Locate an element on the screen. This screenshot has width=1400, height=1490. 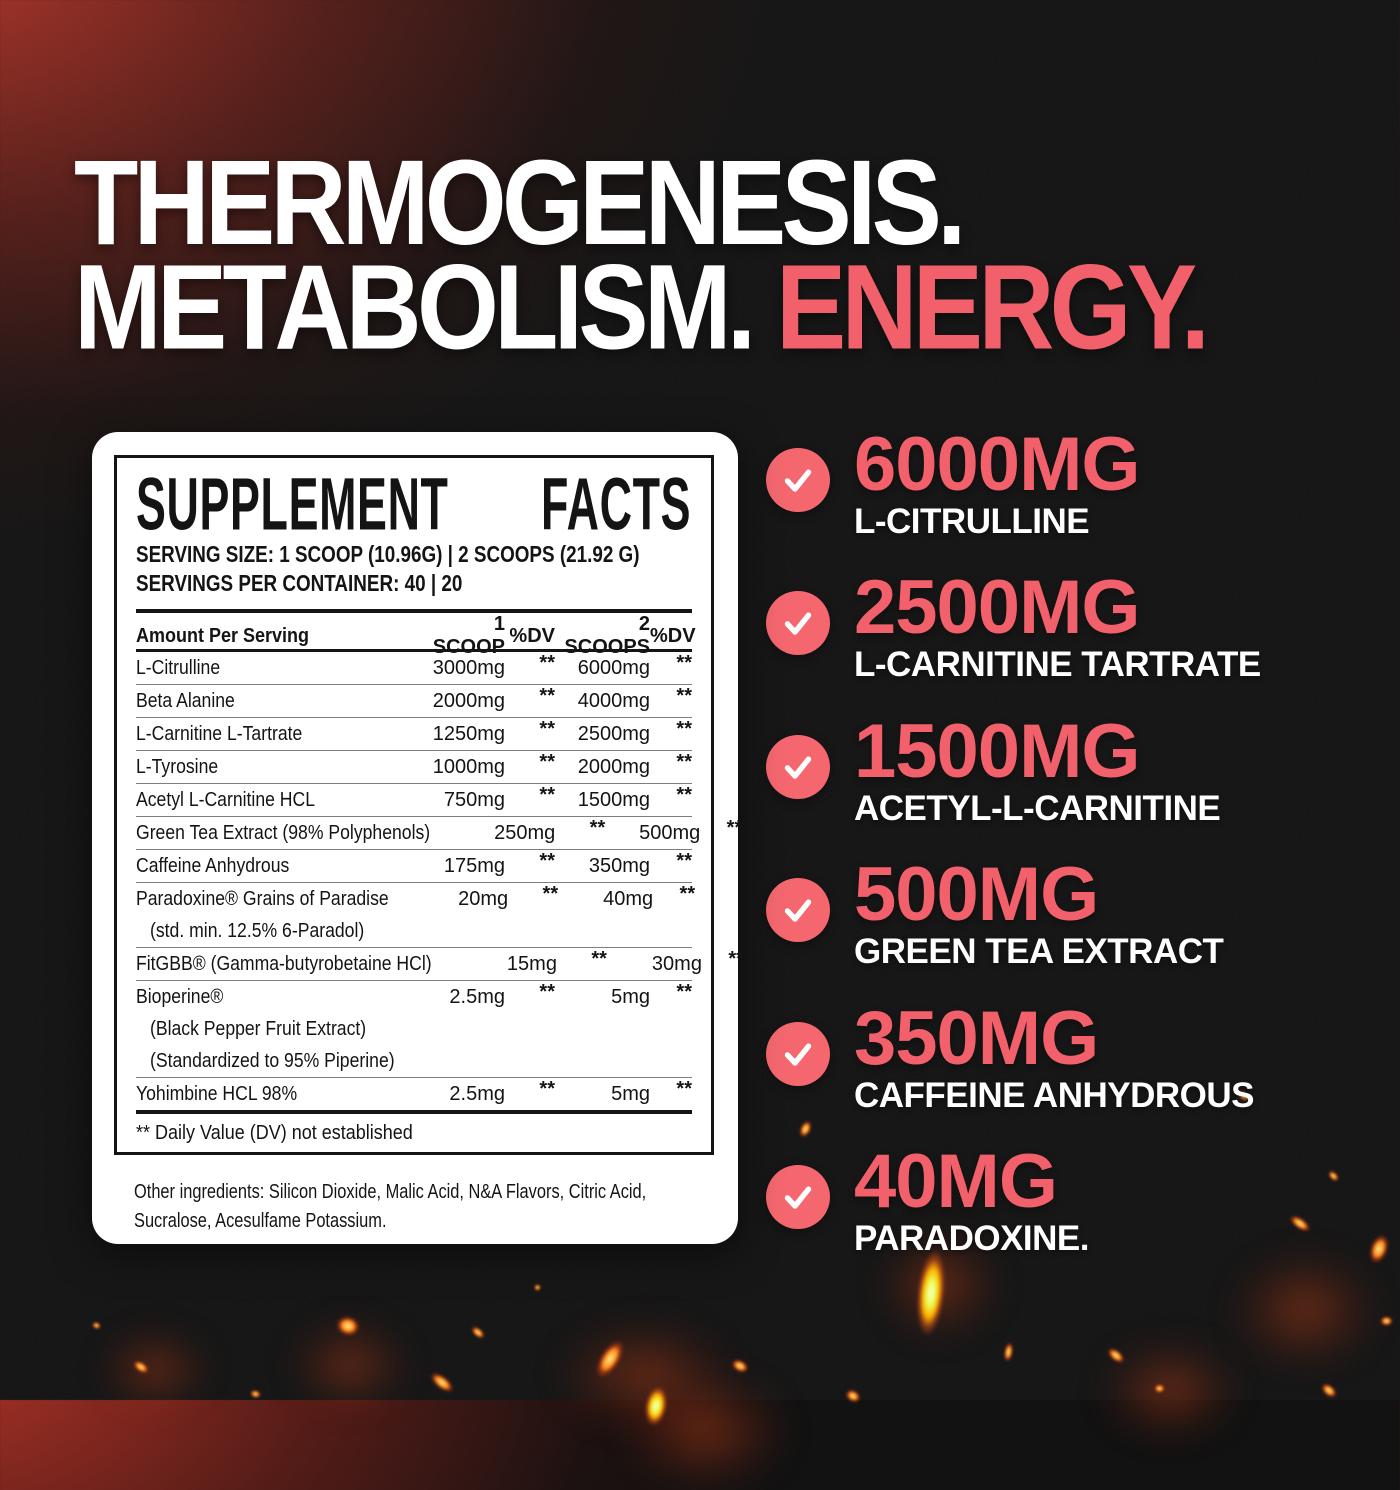
ingredient-amount-2scoops: 6000mg is located at coordinates (613, 667).